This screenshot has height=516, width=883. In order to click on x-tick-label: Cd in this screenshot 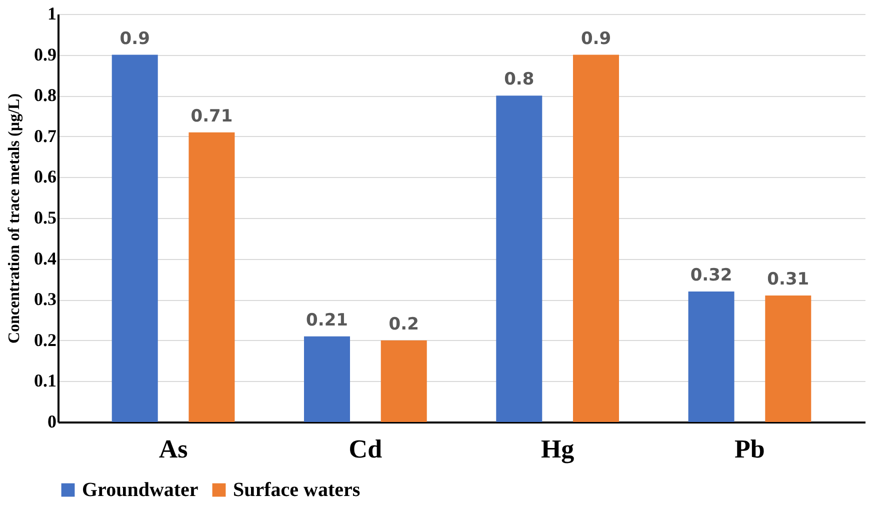, I will do `click(365, 449)`.